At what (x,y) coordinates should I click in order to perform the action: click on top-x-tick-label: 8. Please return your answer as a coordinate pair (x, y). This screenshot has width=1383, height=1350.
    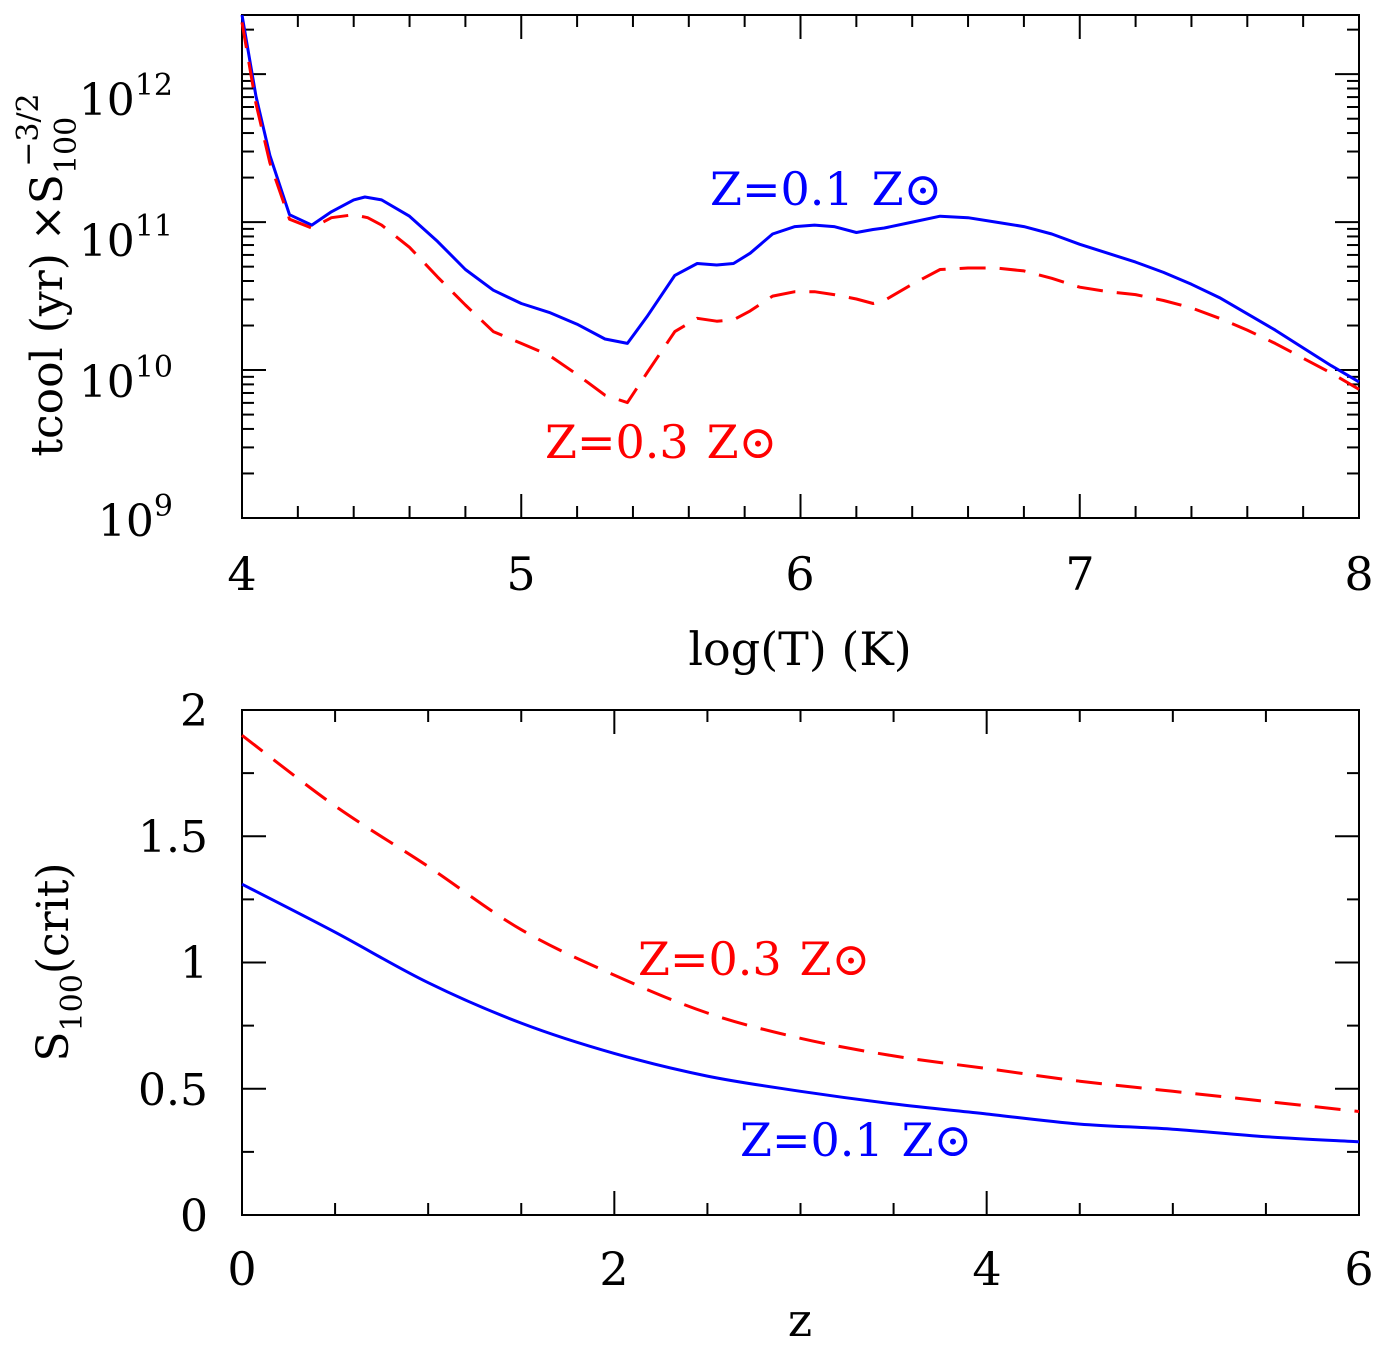
    Looking at the image, I should click on (1358, 574).